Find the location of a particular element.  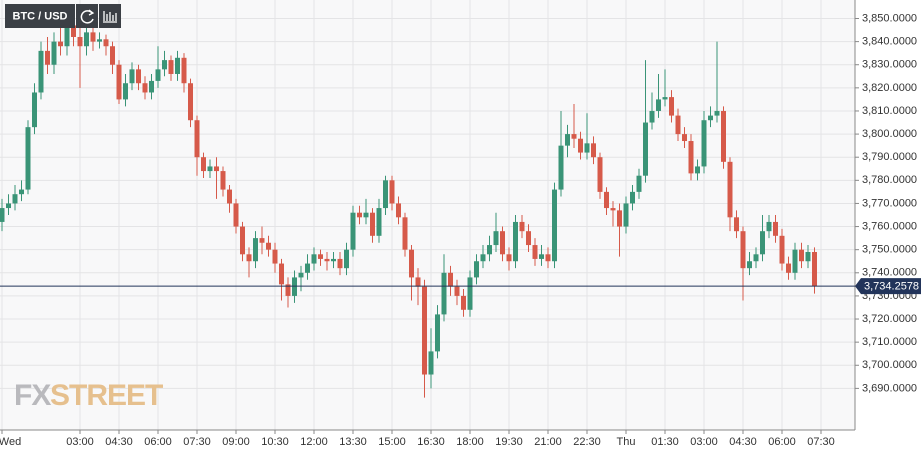

x-tick-label: Thu is located at coordinates (626, 442).